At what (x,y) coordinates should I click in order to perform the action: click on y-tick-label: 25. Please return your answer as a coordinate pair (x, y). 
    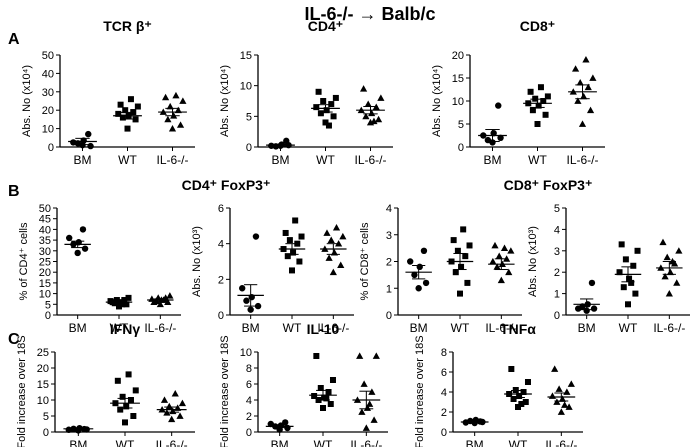
    Looking at the image, I should click on (43, 353).